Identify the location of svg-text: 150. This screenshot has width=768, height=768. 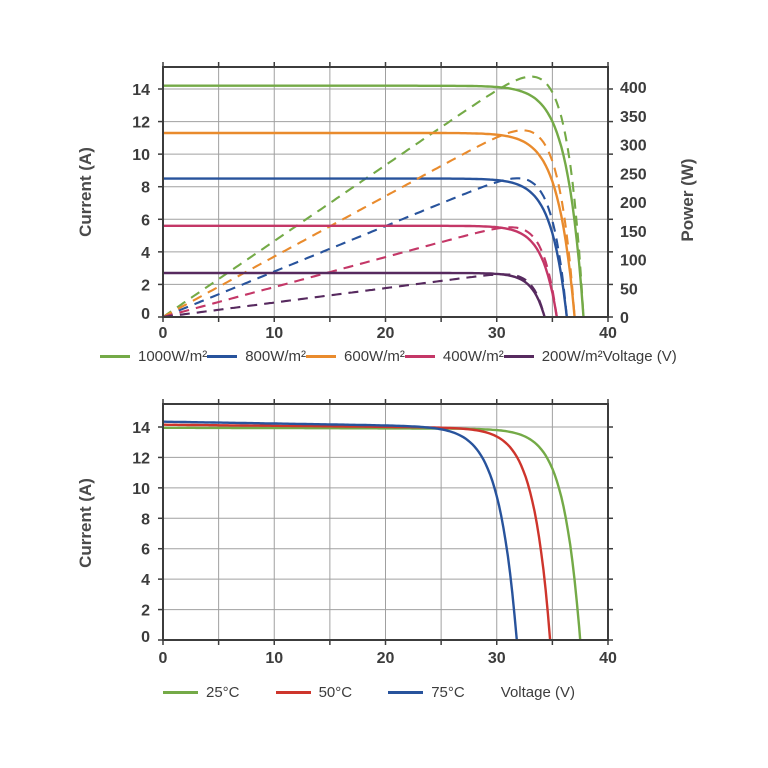
(633, 232).